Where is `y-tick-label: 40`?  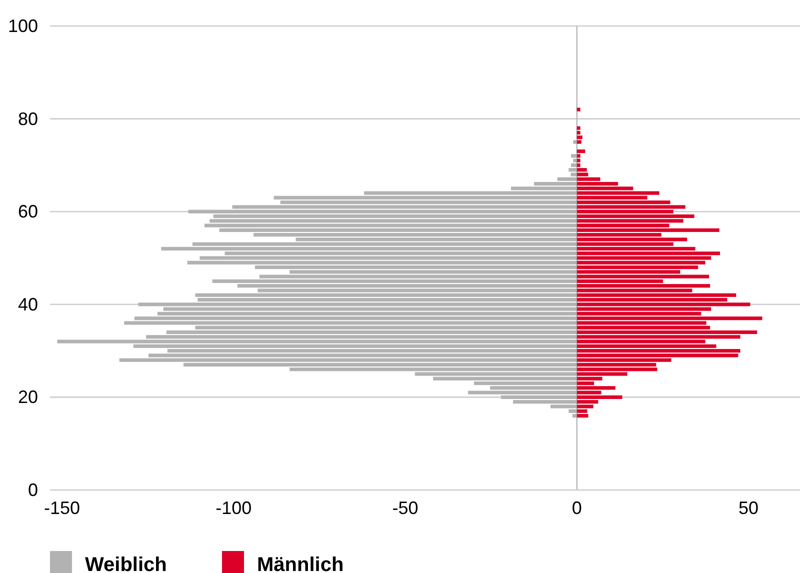
y-tick-label: 40 is located at coordinates (28, 304).